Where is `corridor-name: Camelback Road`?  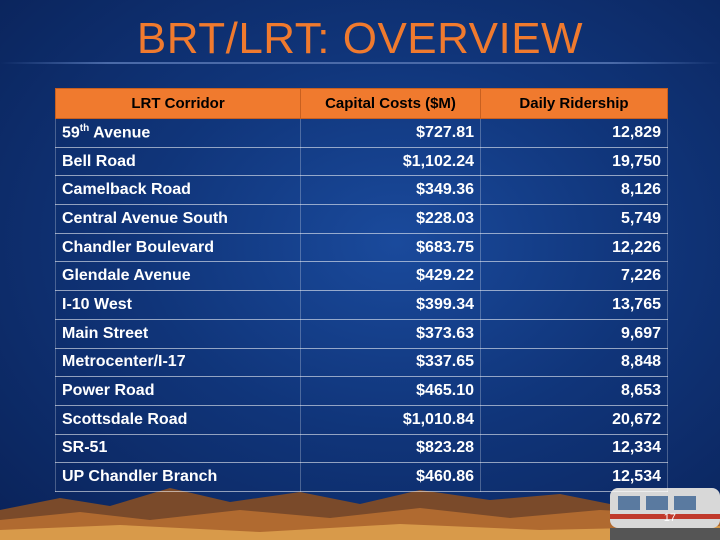
corridor-name: Camelback Road is located at coordinates (178, 190).